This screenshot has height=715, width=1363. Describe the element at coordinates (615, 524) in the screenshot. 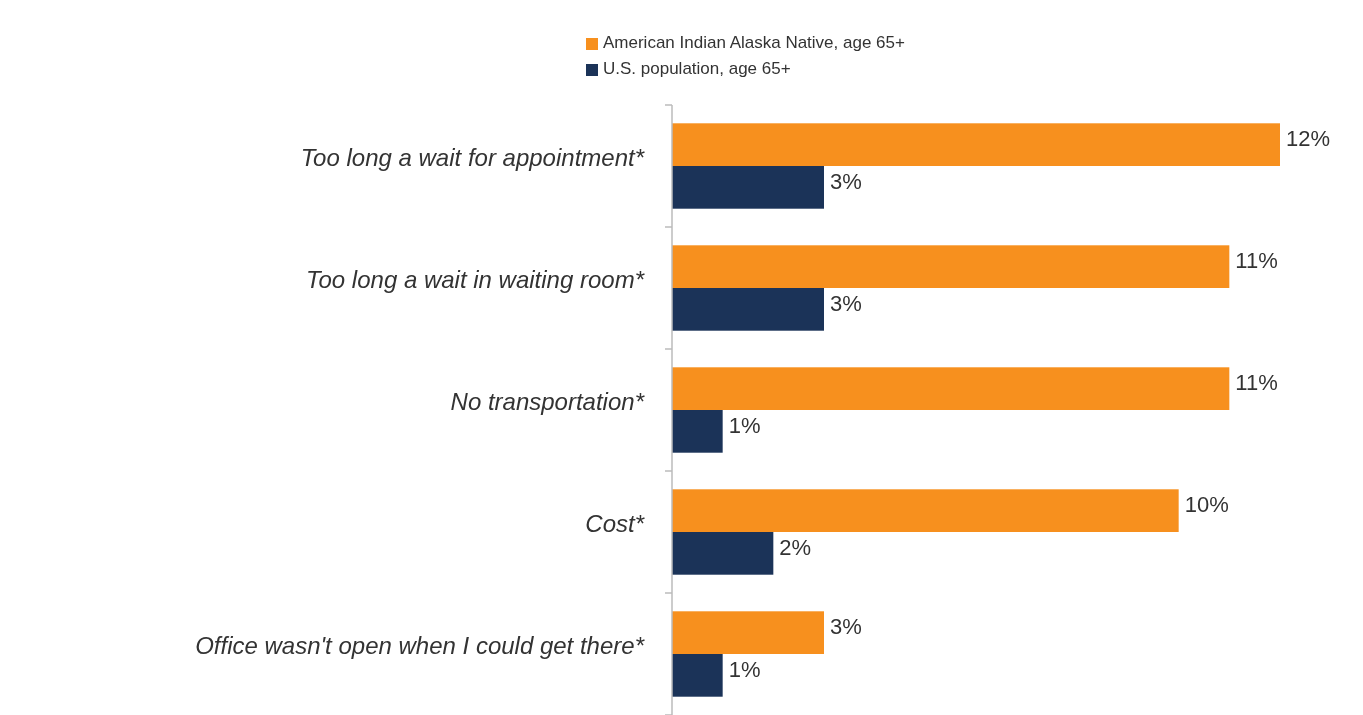

I see `y-tick-label: Cost*` at that location.